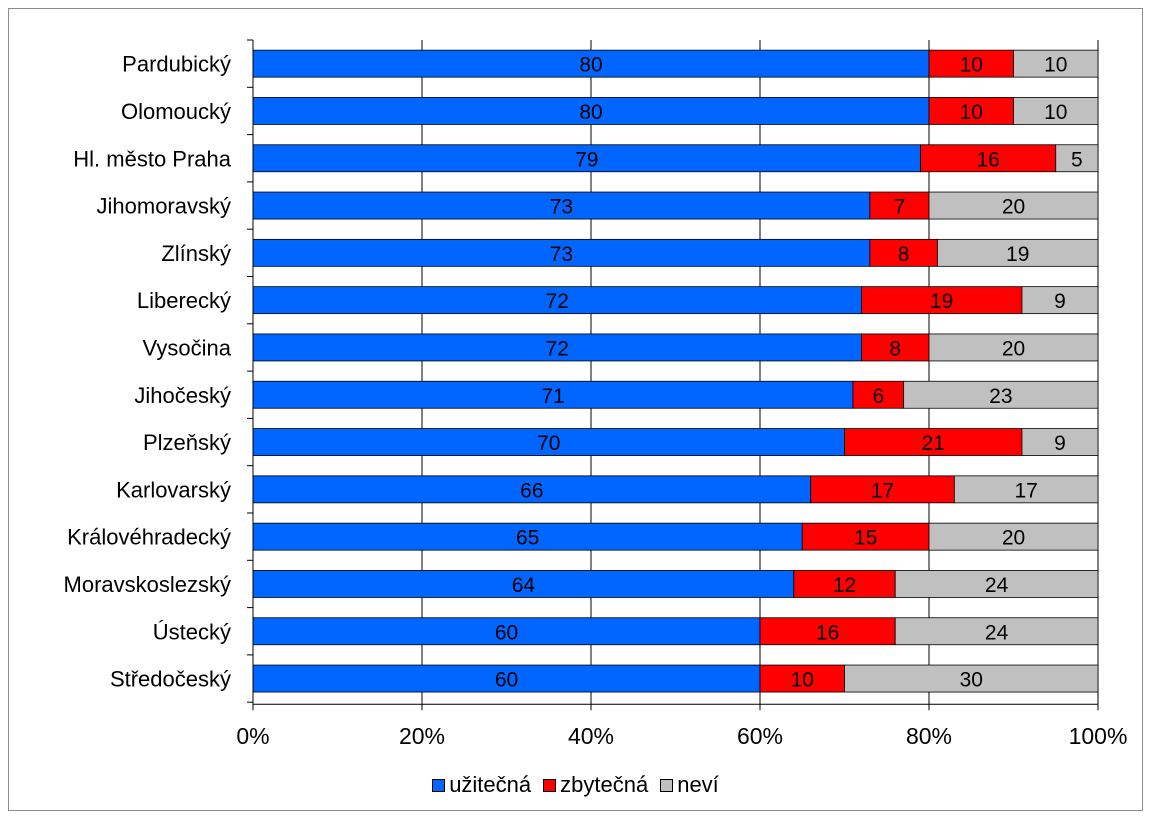 Image resolution: width=1151 pixels, height=819 pixels. Describe the element at coordinates (187, 347) in the screenshot. I see `category-label: Vysočina` at that location.